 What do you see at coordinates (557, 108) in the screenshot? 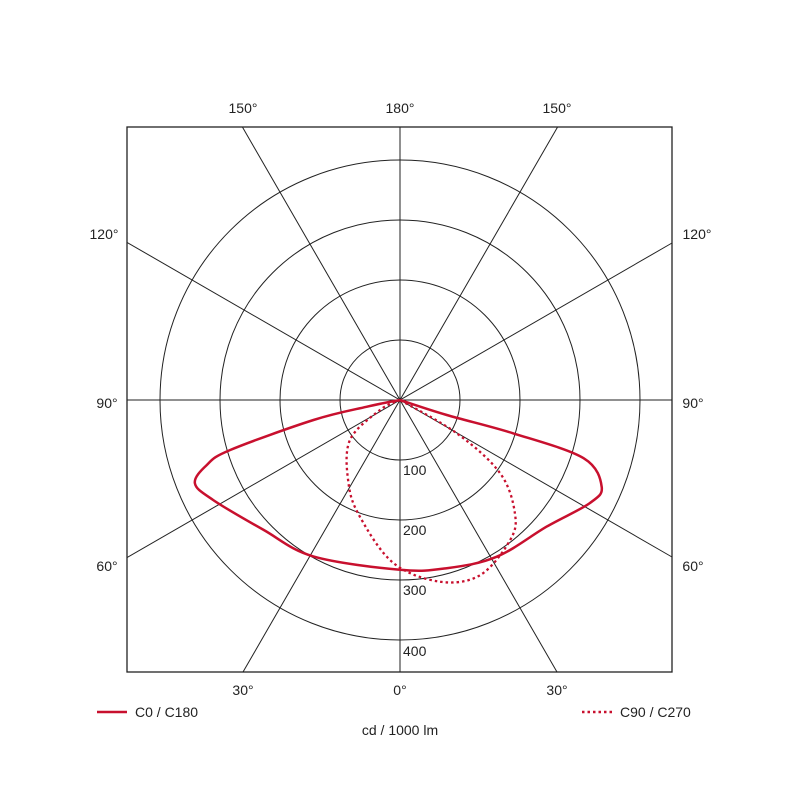
I see `angle-label-top-right: 150°` at bounding box center [557, 108].